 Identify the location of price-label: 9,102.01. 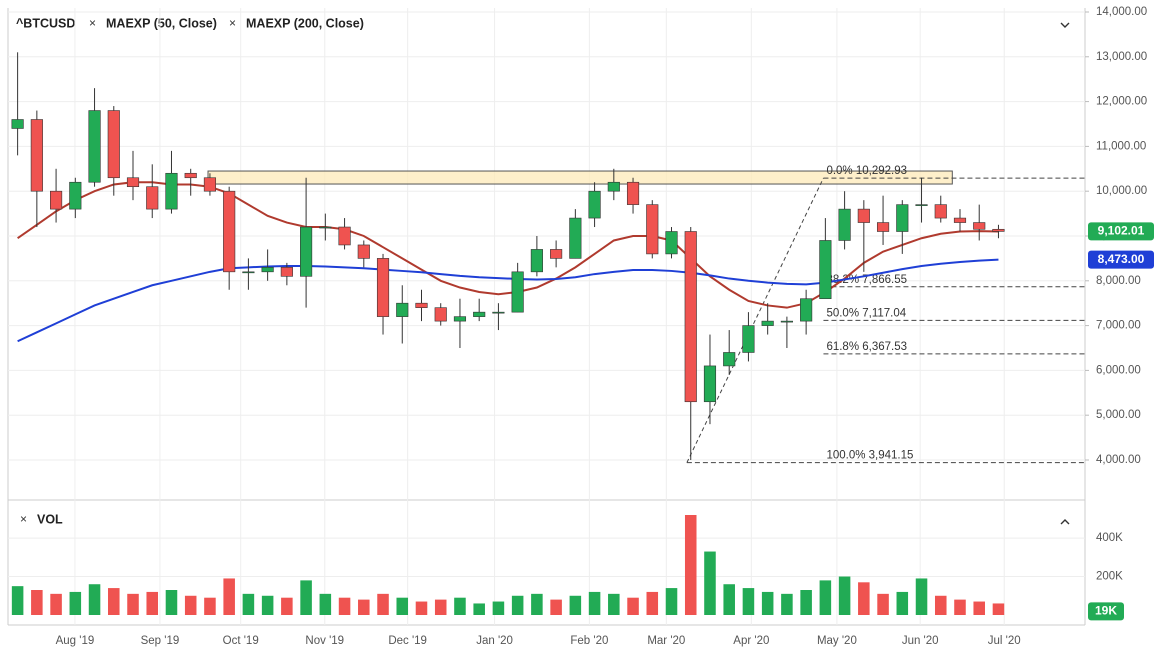
(1121, 231).